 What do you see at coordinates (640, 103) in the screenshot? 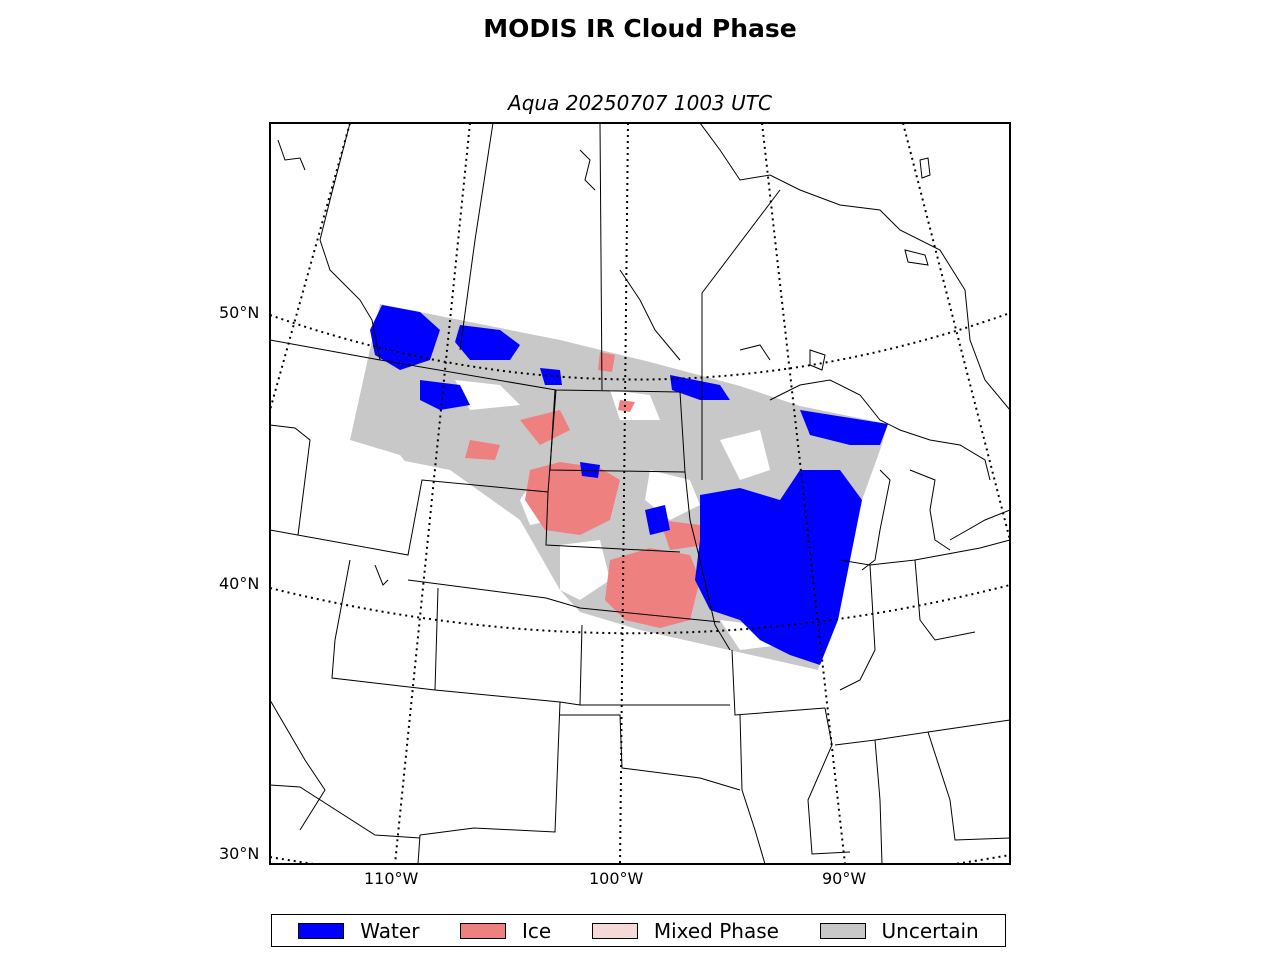
I see `map-subtitle: Aqua 20250707 1003 UTC` at bounding box center [640, 103].